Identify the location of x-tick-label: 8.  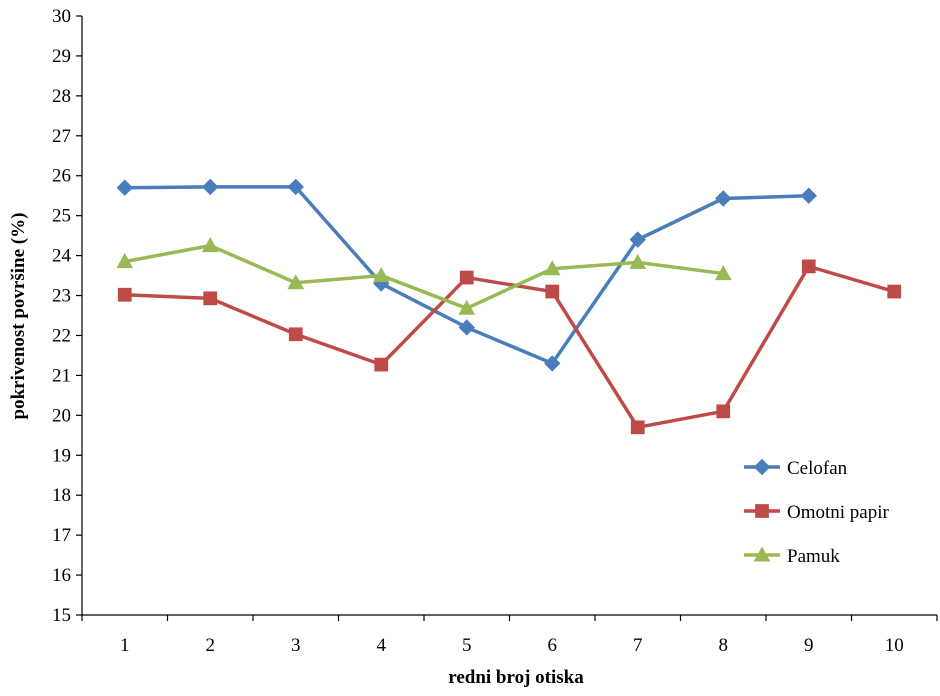
(724, 645).